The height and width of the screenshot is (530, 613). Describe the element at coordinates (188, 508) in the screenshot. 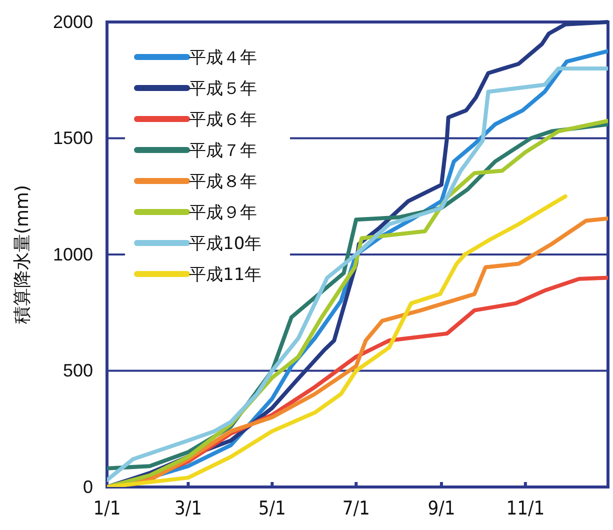

I see `x-tick-label: 3/1` at that location.